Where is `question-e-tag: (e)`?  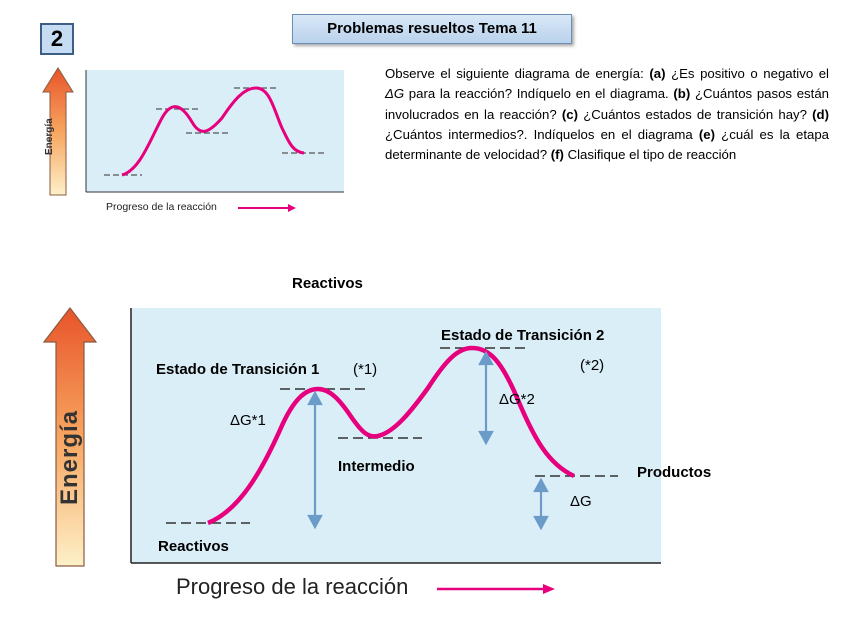 question-e-tag: (e) is located at coordinates (707, 134).